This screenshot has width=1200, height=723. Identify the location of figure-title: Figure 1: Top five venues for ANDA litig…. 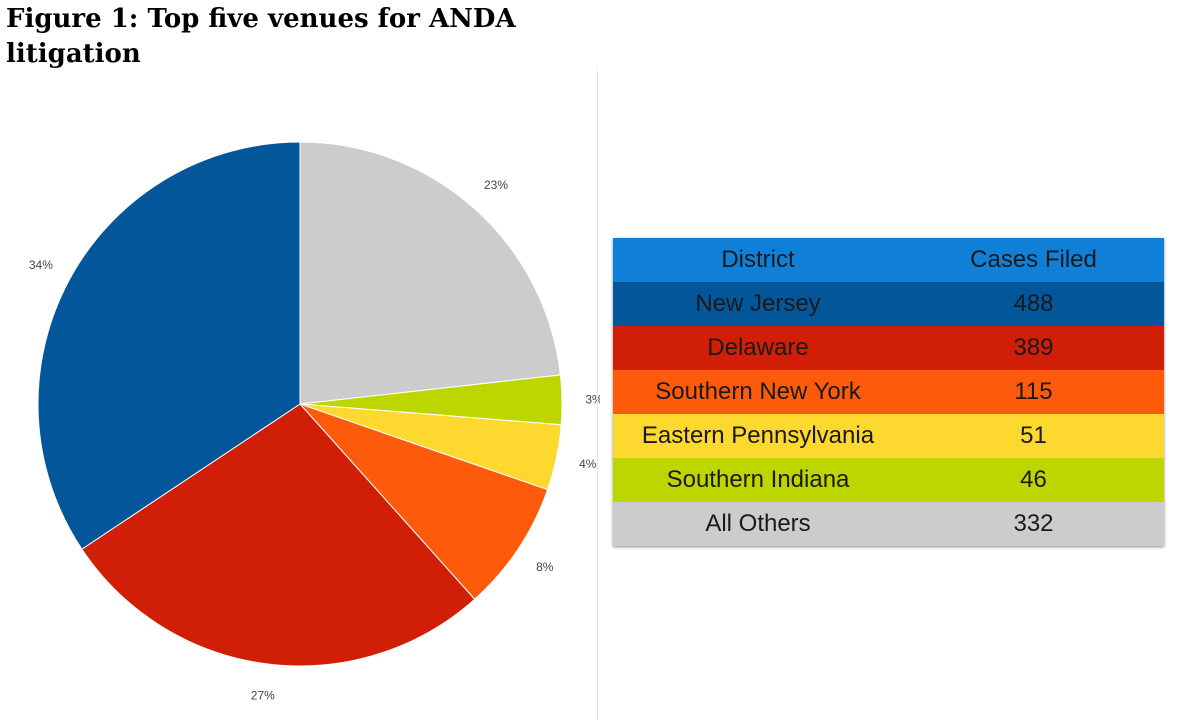
(261, 36).